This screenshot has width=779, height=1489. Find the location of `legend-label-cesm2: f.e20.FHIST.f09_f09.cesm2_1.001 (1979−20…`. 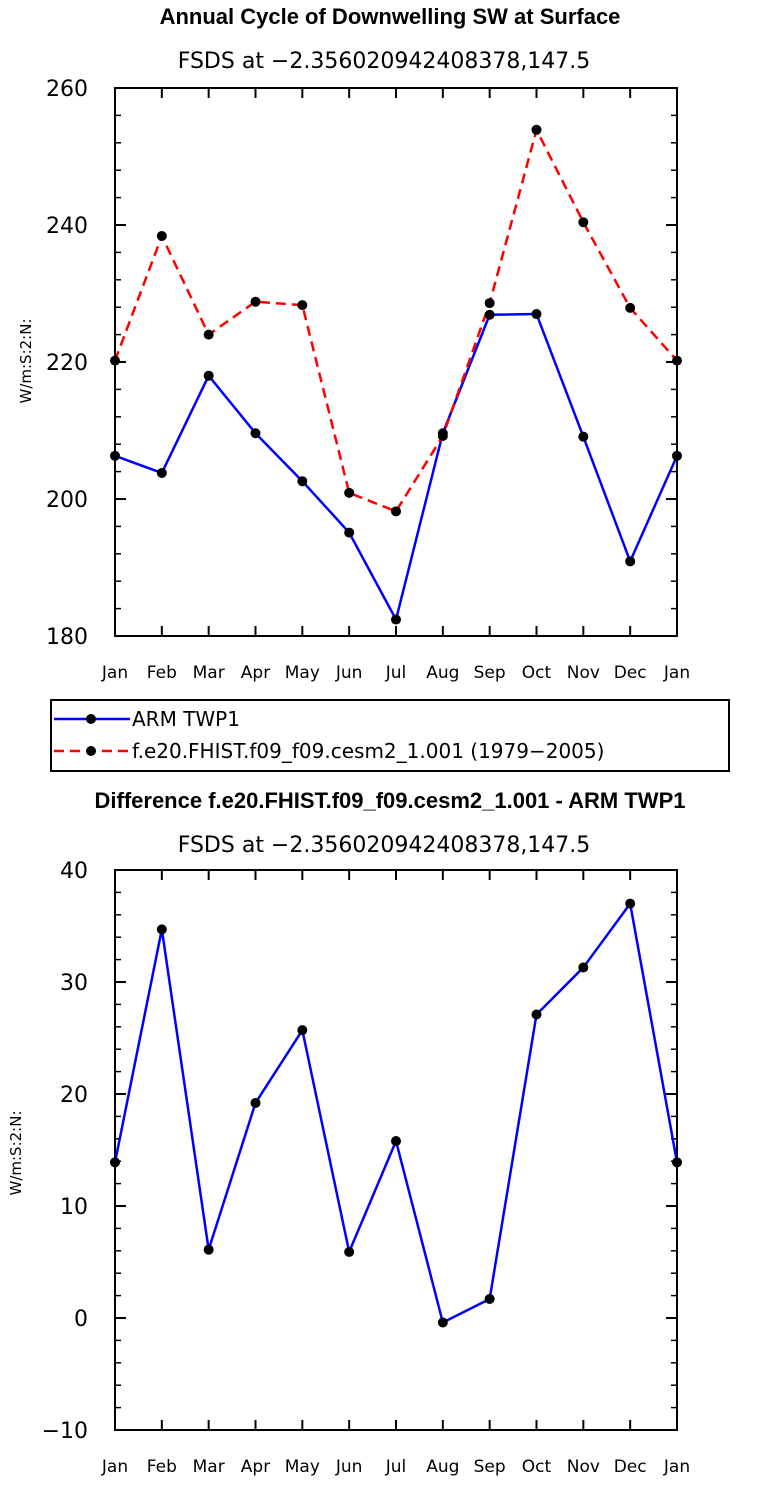

legend-label-cesm2: f.e20.FHIST.f09_f09.cesm2_1.001 (1979−20… is located at coordinates (368, 751).